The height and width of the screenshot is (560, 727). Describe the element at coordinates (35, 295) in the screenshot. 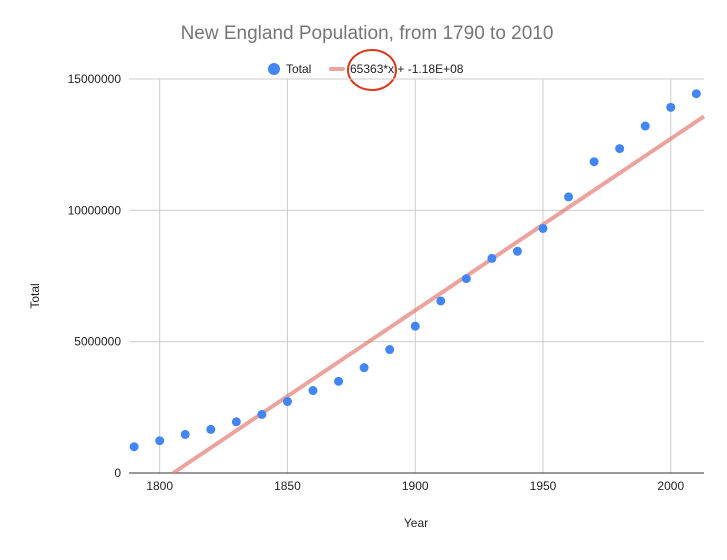

I see `y-axis-label: Total` at that location.